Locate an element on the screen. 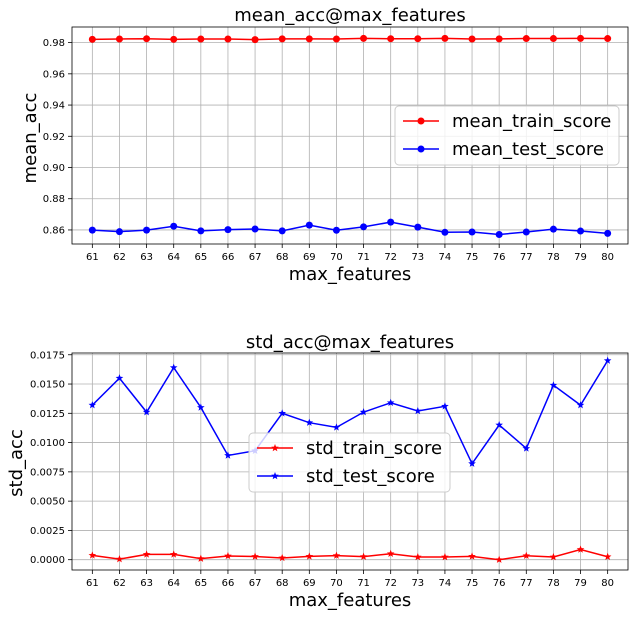 The width and height of the screenshot is (640, 617). x-tick-label: 63 is located at coordinates (146, 583).